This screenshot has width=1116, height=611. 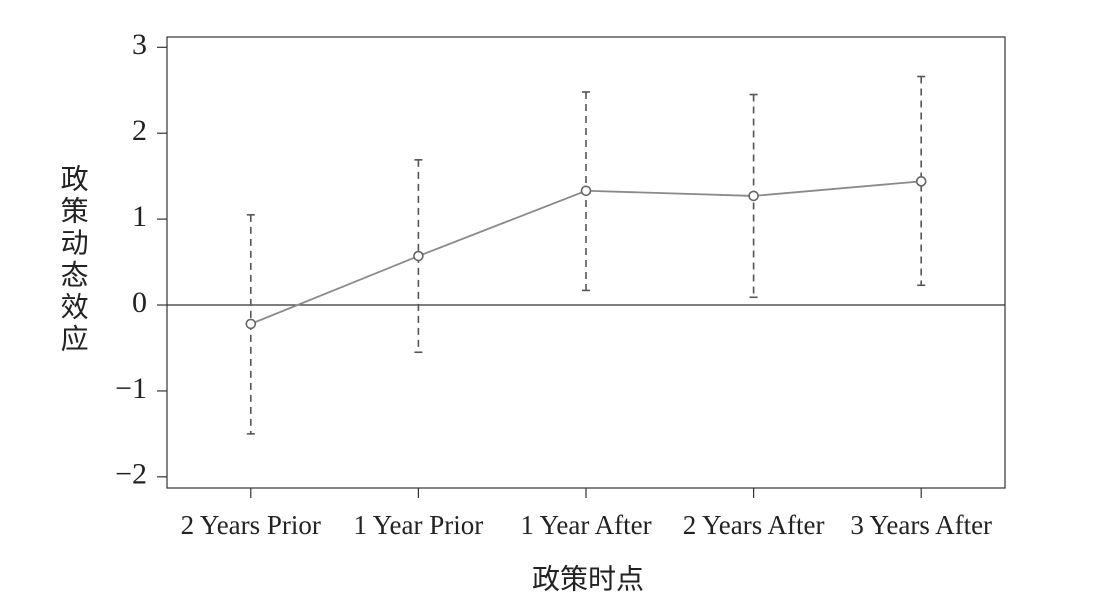 What do you see at coordinates (921, 525) in the screenshot?
I see `x-tick-label: 3 Years After` at bounding box center [921, 525].